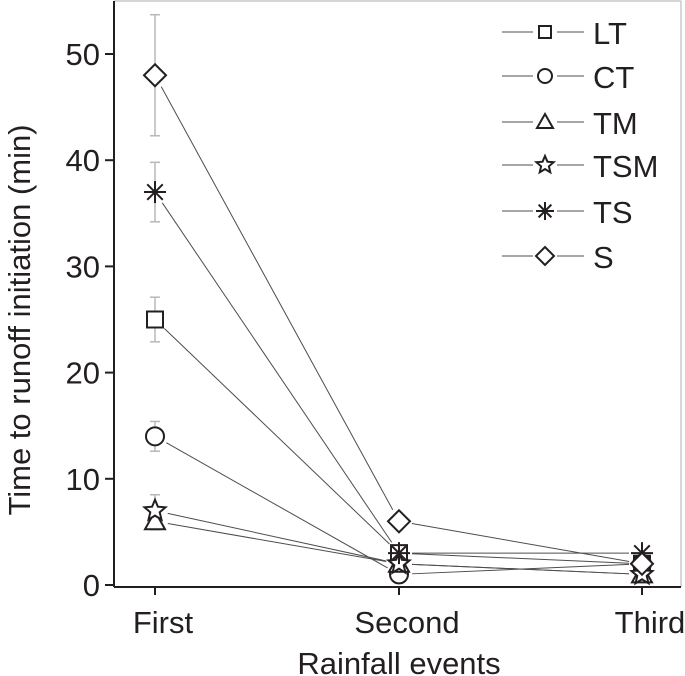  I want to click on legend-label: TS, so click(613, 212).